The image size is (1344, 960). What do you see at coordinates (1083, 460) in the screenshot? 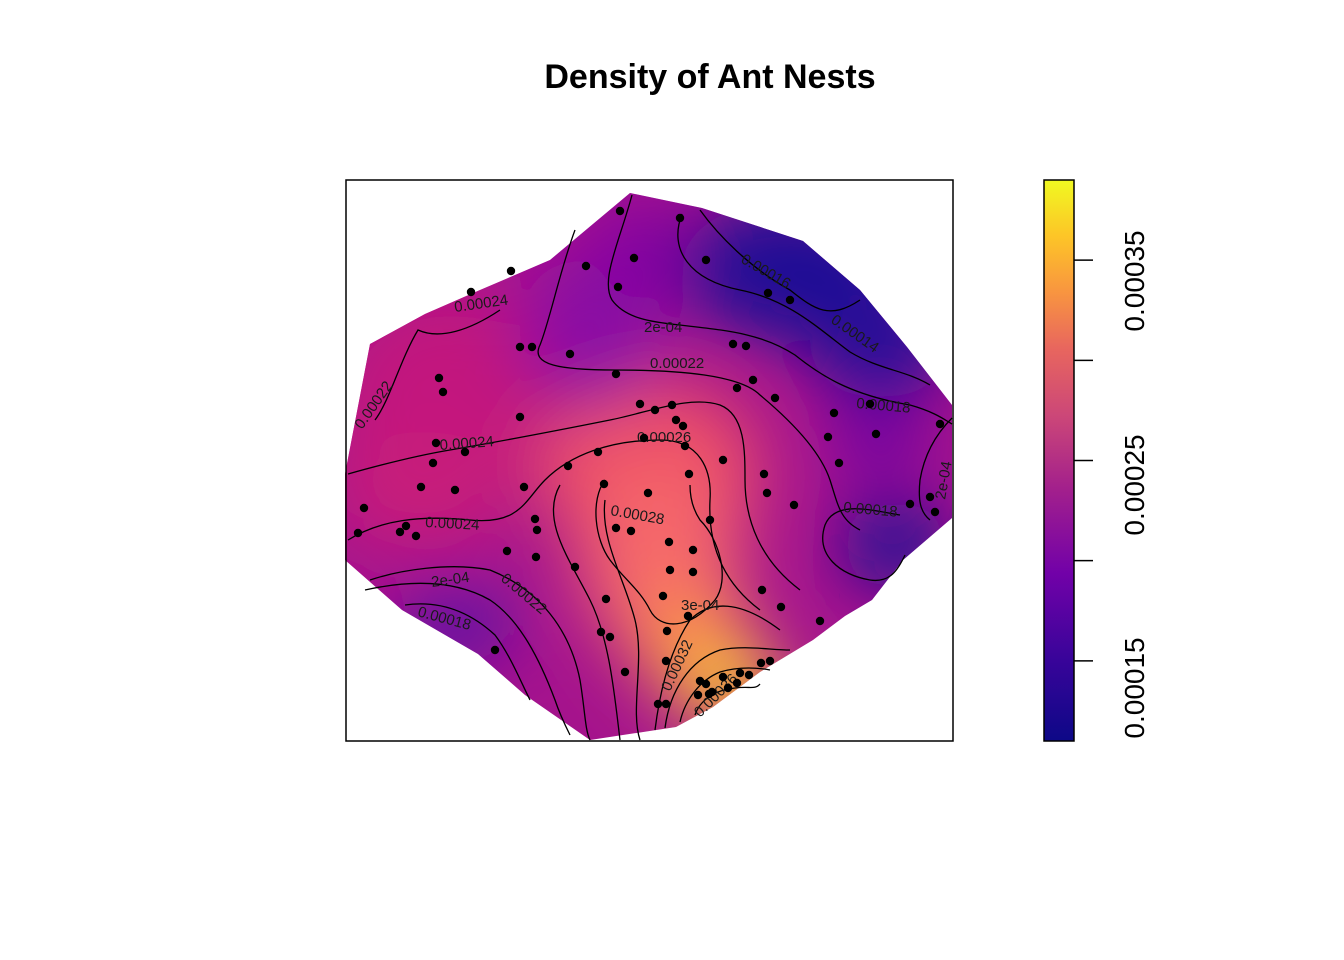
I see `colorbar-ticks` at bounding box center [1083, 460].